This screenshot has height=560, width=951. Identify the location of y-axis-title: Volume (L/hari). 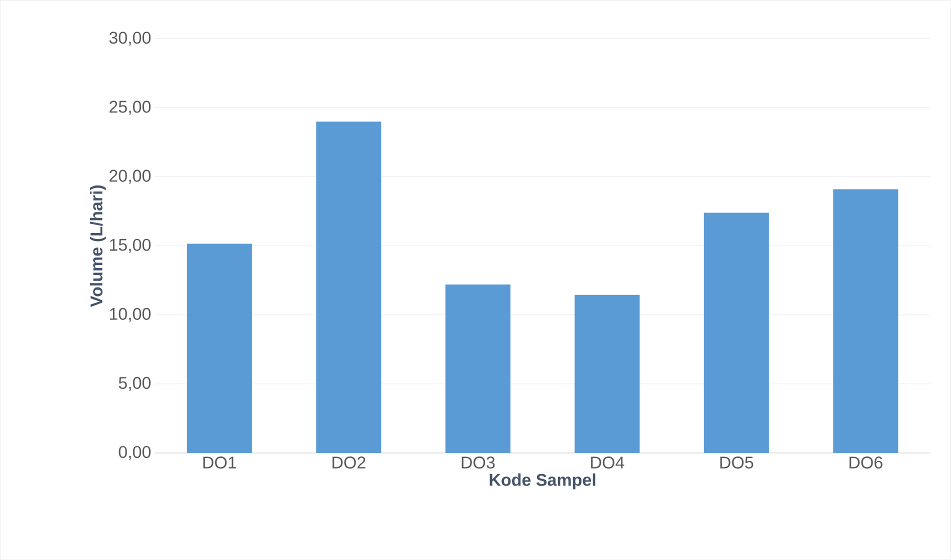
(98, 247).